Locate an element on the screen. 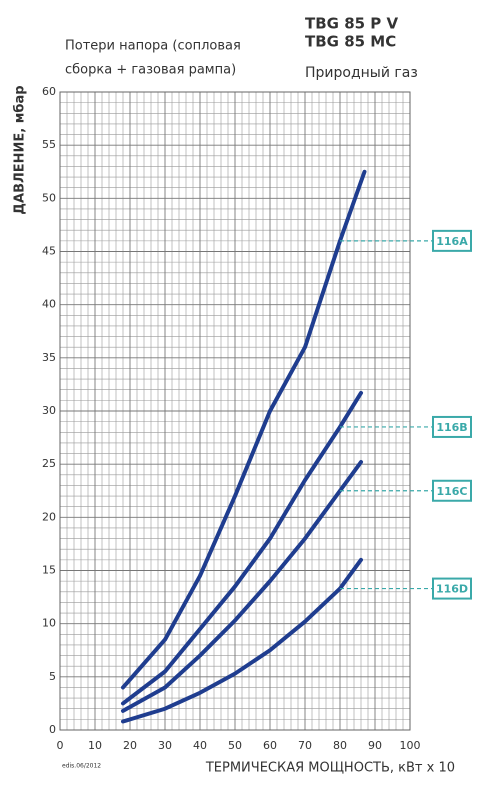  series-line is located at coordinates (242, 640).